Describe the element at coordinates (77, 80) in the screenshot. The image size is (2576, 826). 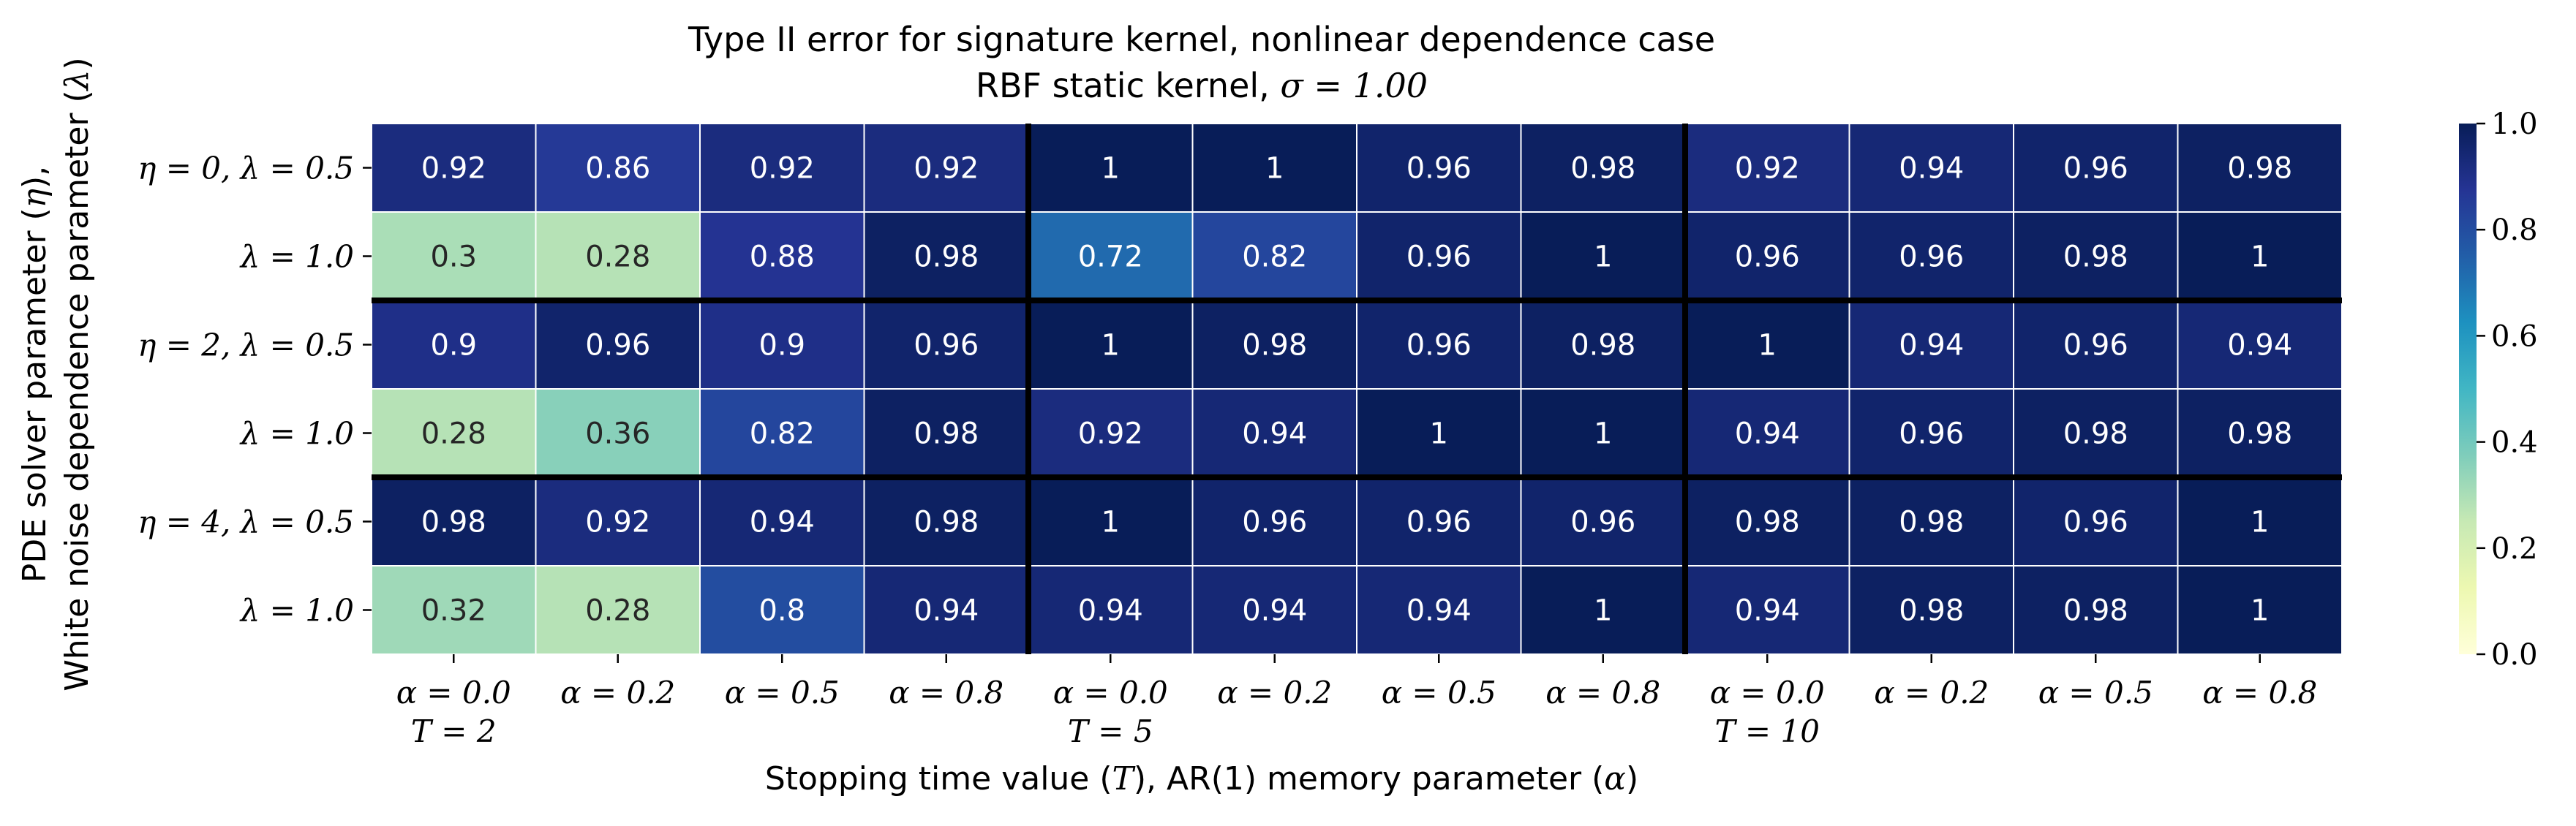
I see `y-axis-label-line-2-var: λ` at that location.